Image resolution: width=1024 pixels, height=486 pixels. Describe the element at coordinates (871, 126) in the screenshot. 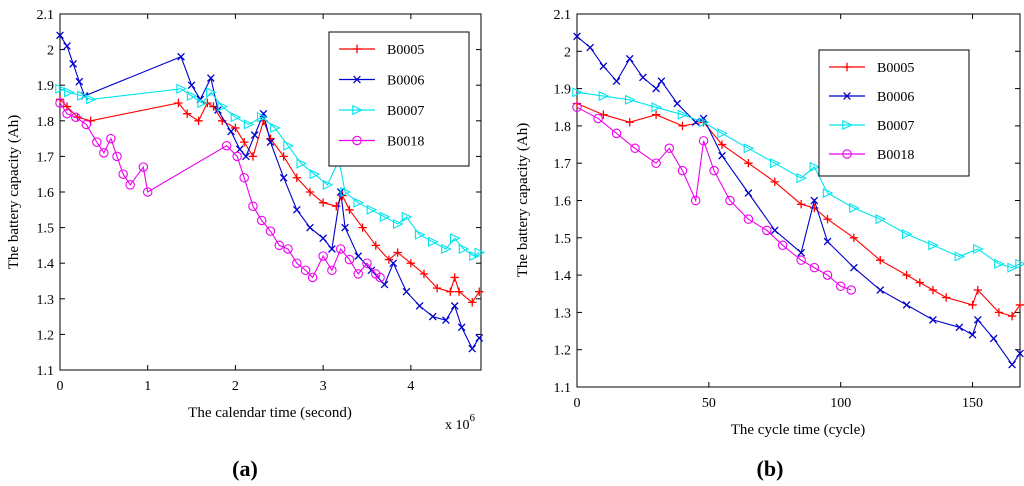

I see `legend-item: B0007` at that location.